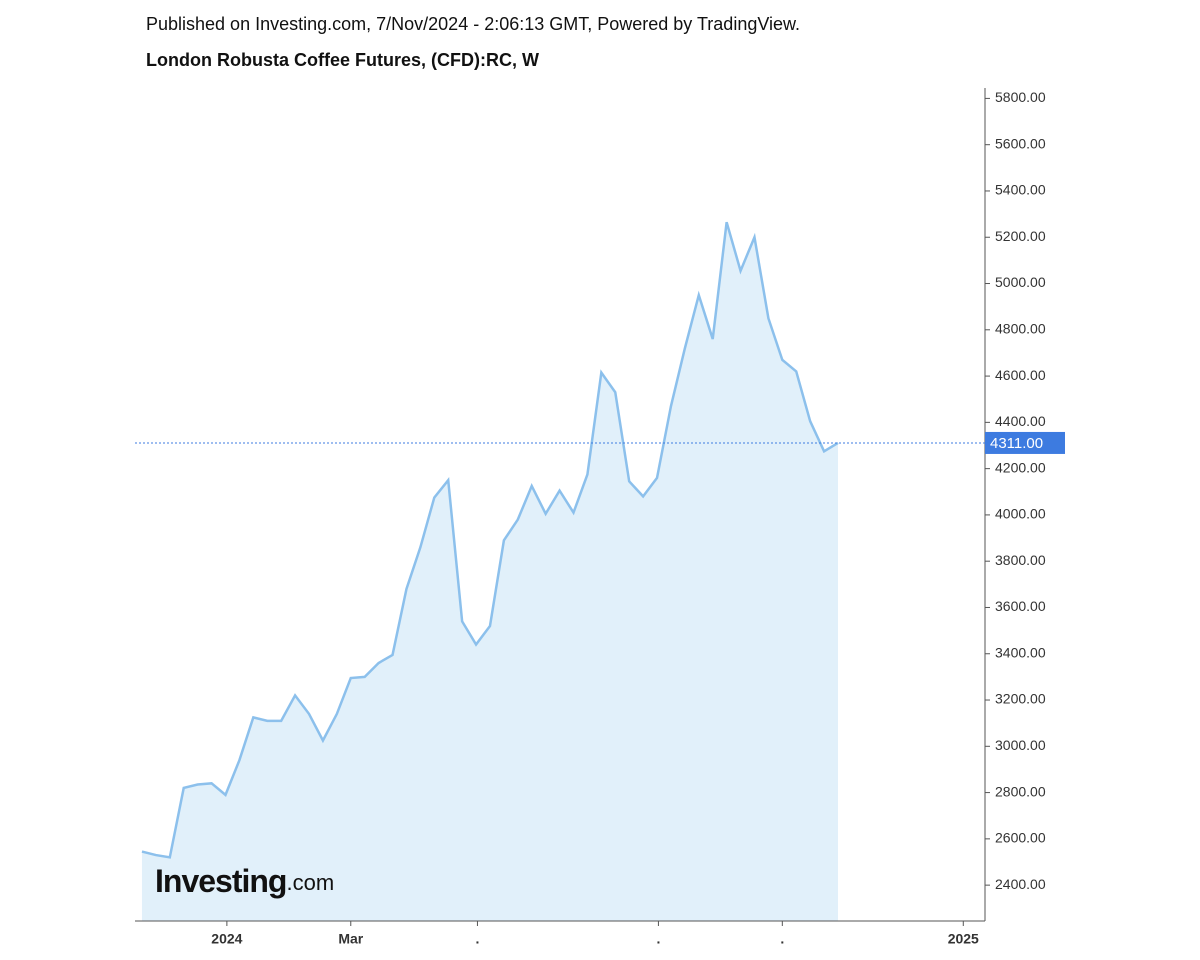 The height and width of the screenshot is (960, 1200). Describe the element at coordinates (310, 882) in the screenshot. I see `logo-suffix: .com` at that location.